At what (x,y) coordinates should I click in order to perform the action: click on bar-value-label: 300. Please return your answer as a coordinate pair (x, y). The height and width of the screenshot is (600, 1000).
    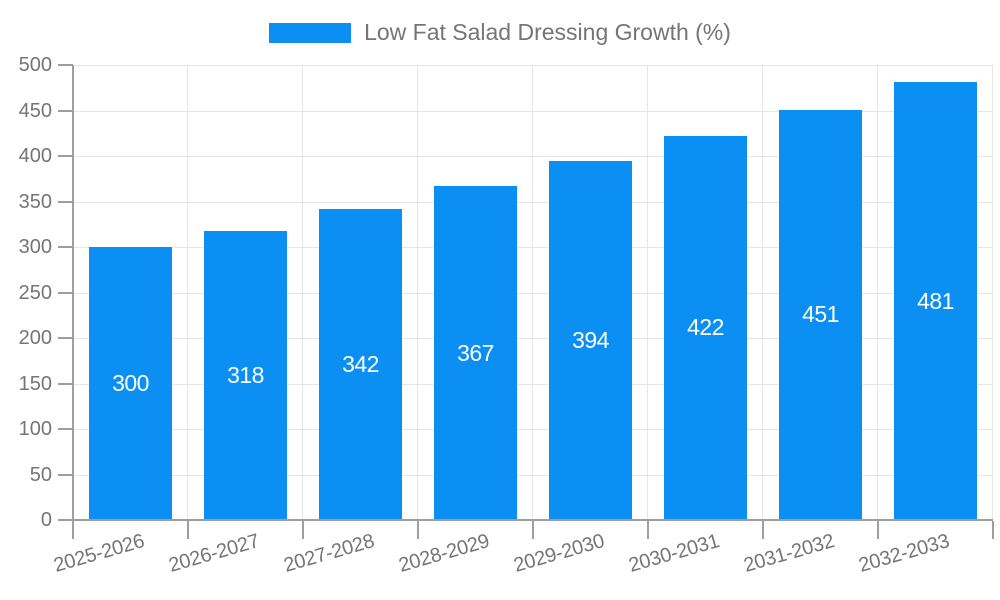
    Looking at the image, I should click on (130, 383).